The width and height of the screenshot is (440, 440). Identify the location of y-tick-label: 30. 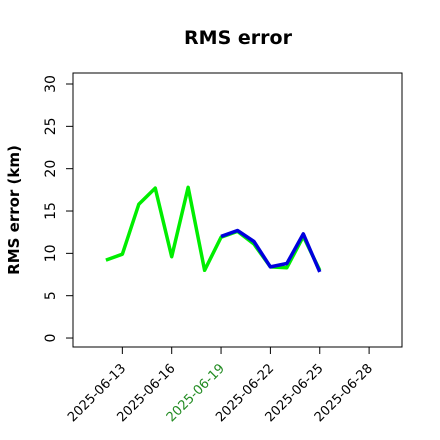
(51, 84).